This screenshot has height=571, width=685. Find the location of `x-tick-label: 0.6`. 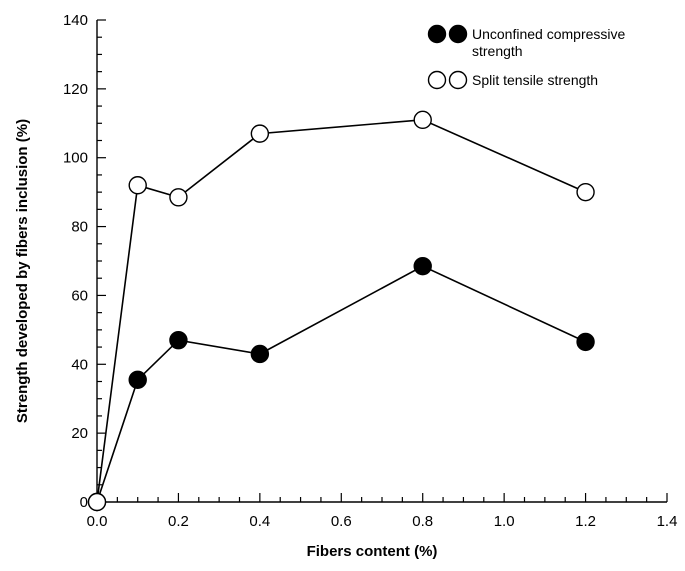

x-tick-label: 0.6 is located at coordinates (341, 521).